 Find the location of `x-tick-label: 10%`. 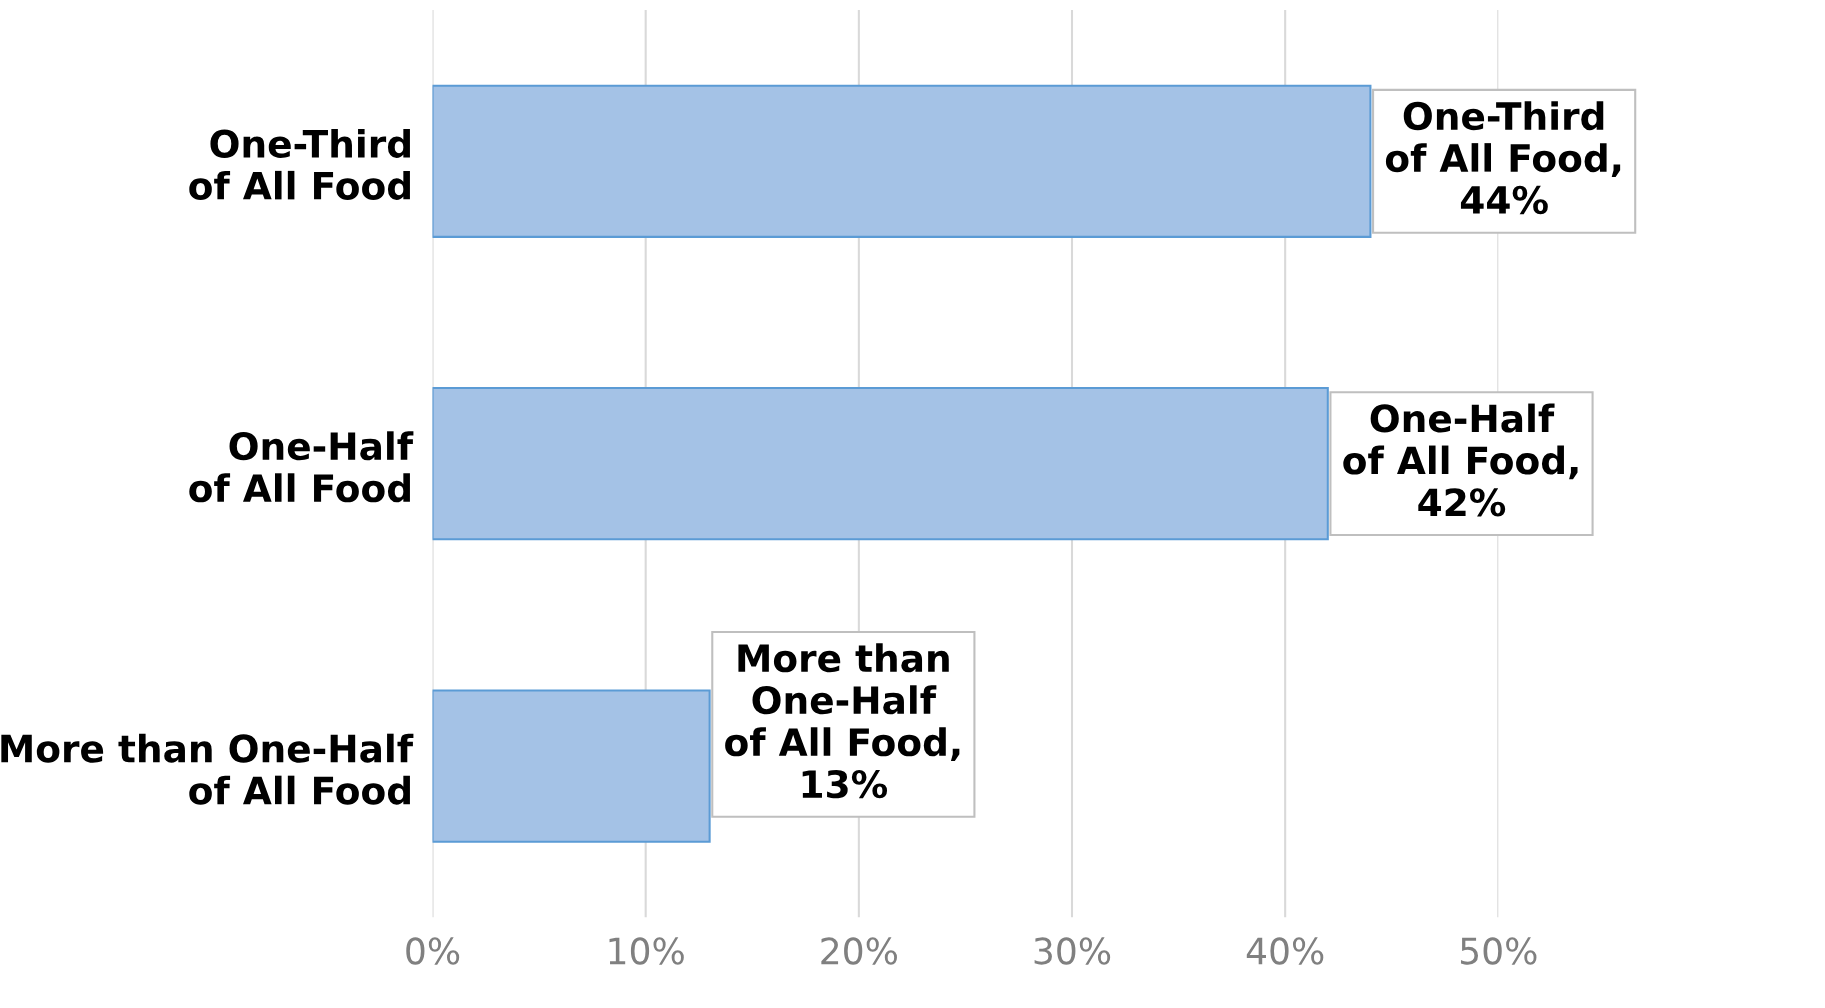

x-tick-label: 10% is located at coordinates (646, 951).